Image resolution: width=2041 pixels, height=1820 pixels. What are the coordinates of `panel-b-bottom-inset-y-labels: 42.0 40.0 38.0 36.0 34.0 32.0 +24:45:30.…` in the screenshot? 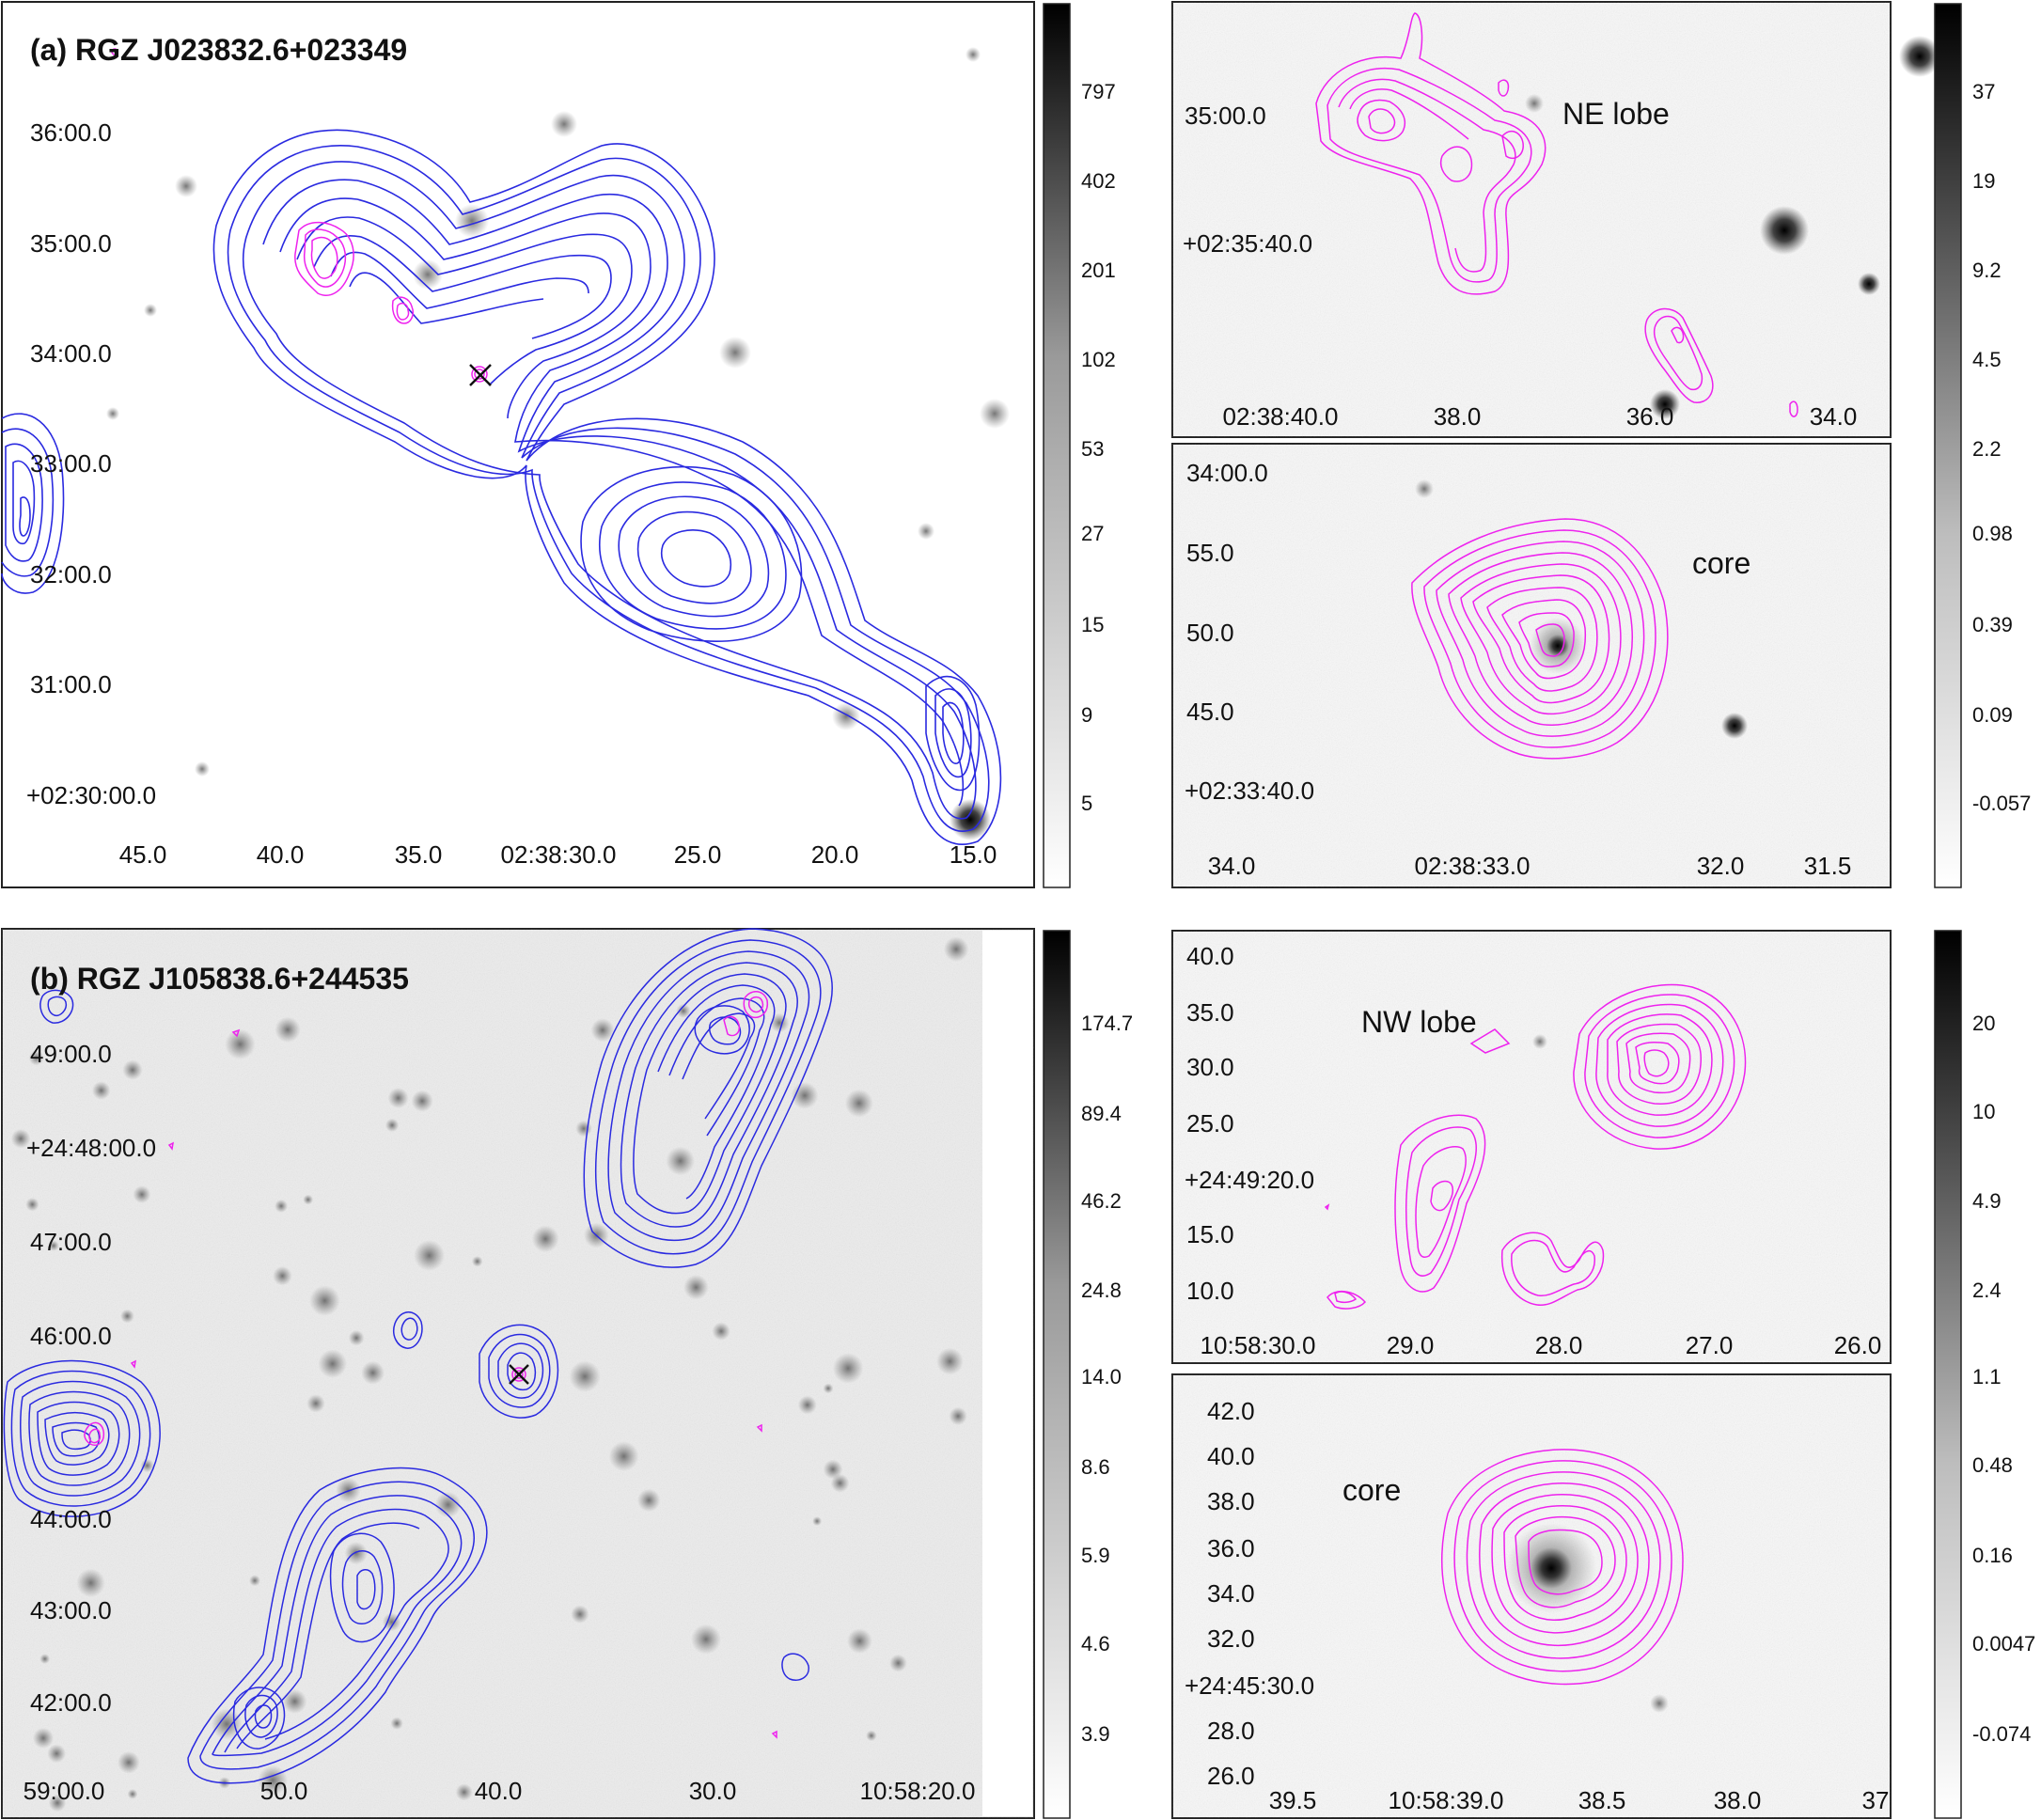 It's located at (1249, 1593).